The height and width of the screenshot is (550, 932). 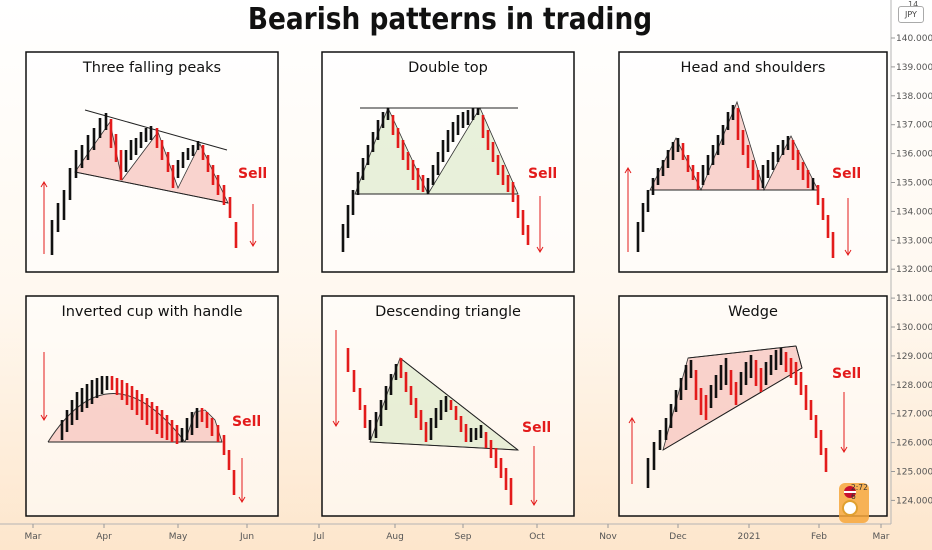 What do you see at coordinates (859, 492) in the screenshot?
I see `corner-badge-text: 2:72 6` at bounding box center [859, 492].